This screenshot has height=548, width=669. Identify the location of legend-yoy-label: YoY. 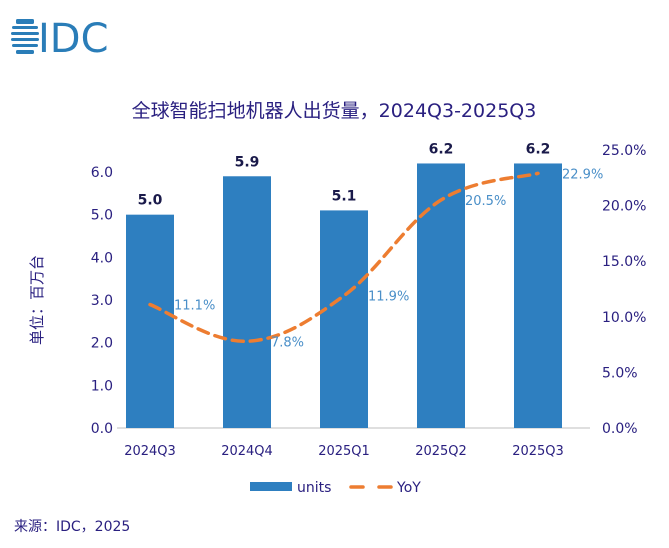
(408, 488).